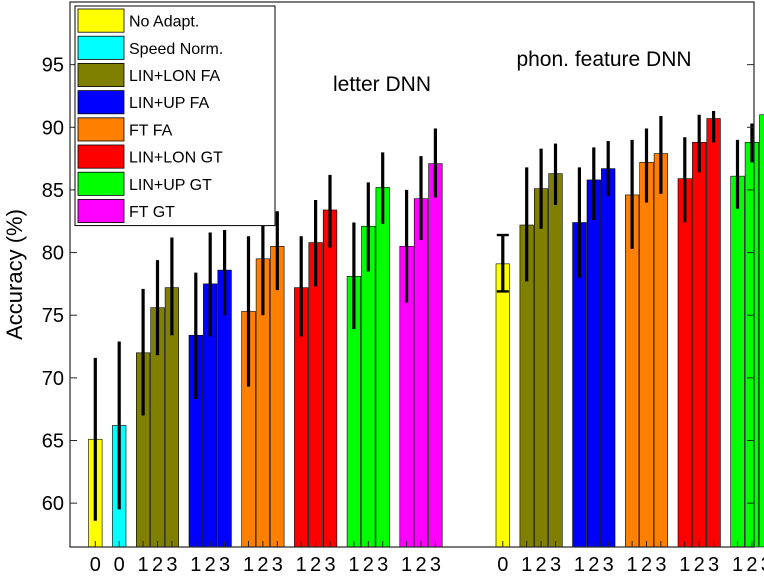 This screenshot has width=764, height=581. Describe the element at coordinates (14, 274) in the screenshot. I see `y-axis-label: Accuracy (%)` at that location.